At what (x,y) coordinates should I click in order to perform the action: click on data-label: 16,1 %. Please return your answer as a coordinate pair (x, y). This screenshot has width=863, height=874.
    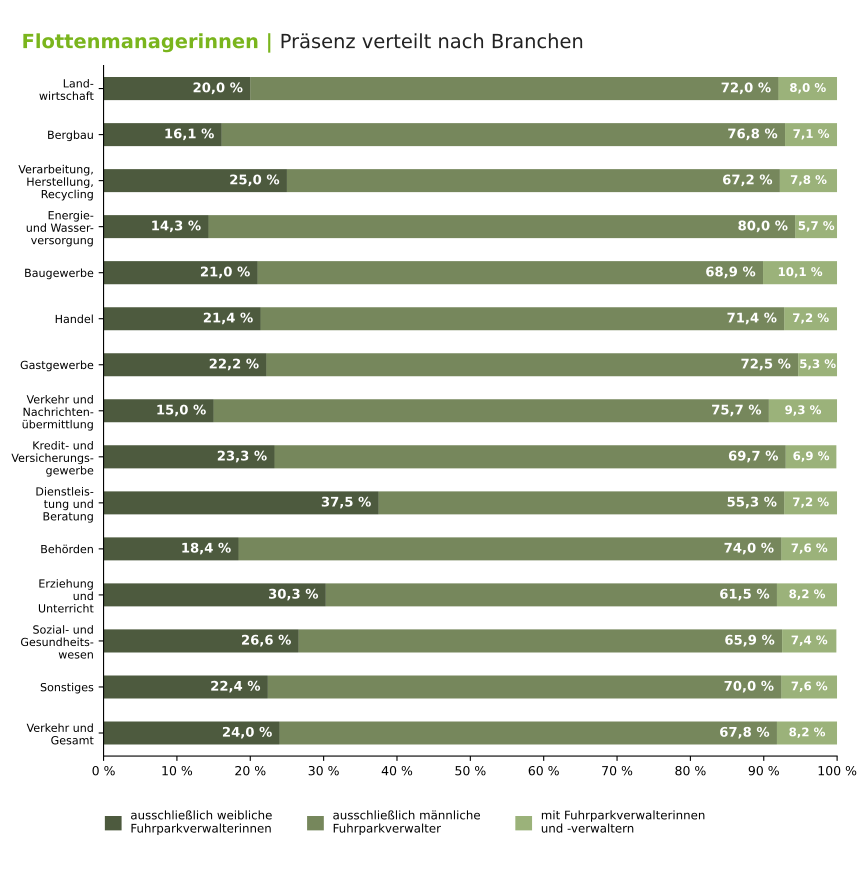
    Looking at the image, I should click on (189, 134).